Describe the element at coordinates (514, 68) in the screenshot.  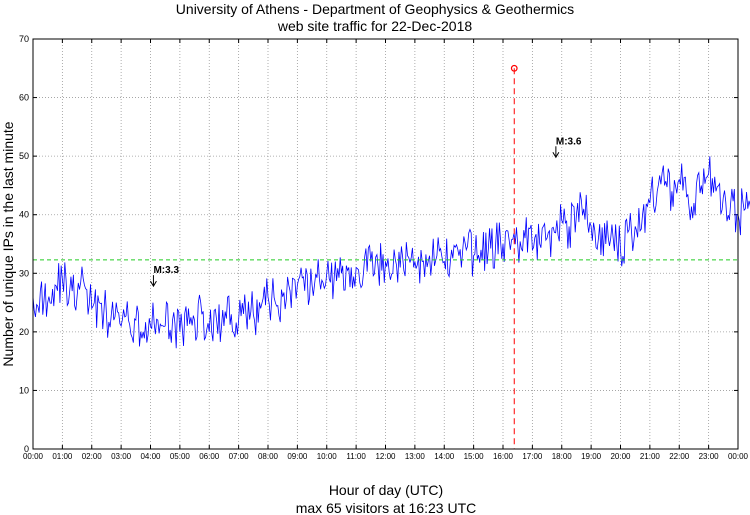
I see `max-point-marker` at that location.